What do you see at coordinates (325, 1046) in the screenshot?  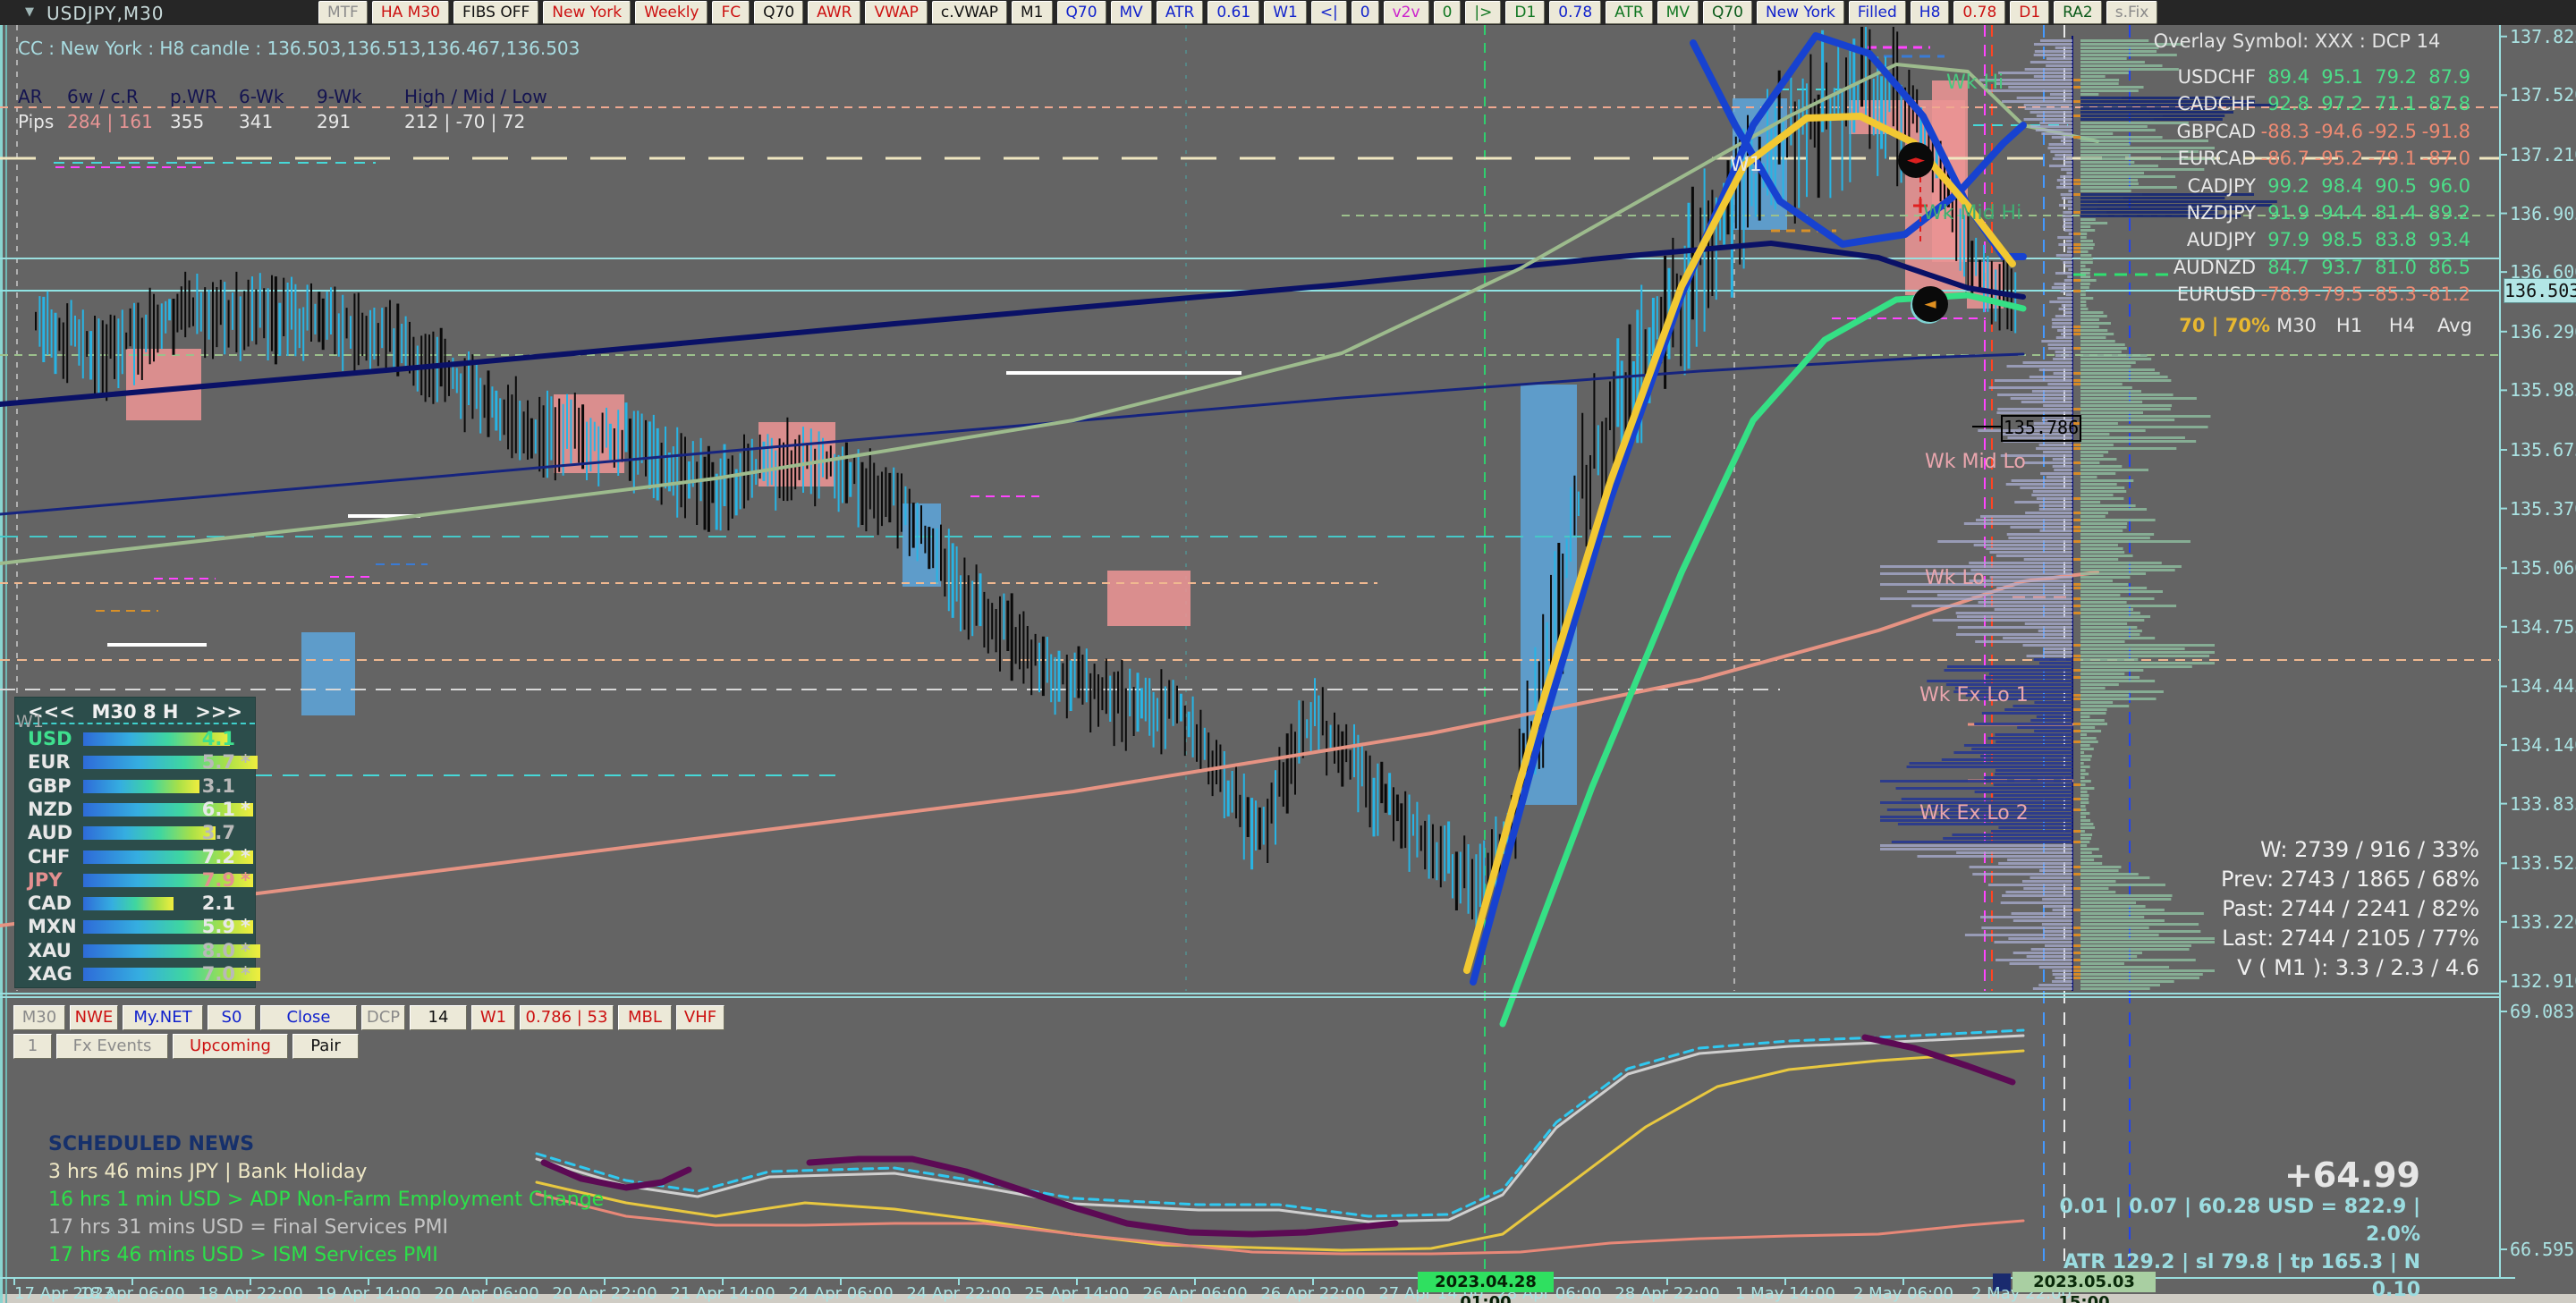 I see `bottom-button-pair: Pair` at bounding box center [325, 1046].